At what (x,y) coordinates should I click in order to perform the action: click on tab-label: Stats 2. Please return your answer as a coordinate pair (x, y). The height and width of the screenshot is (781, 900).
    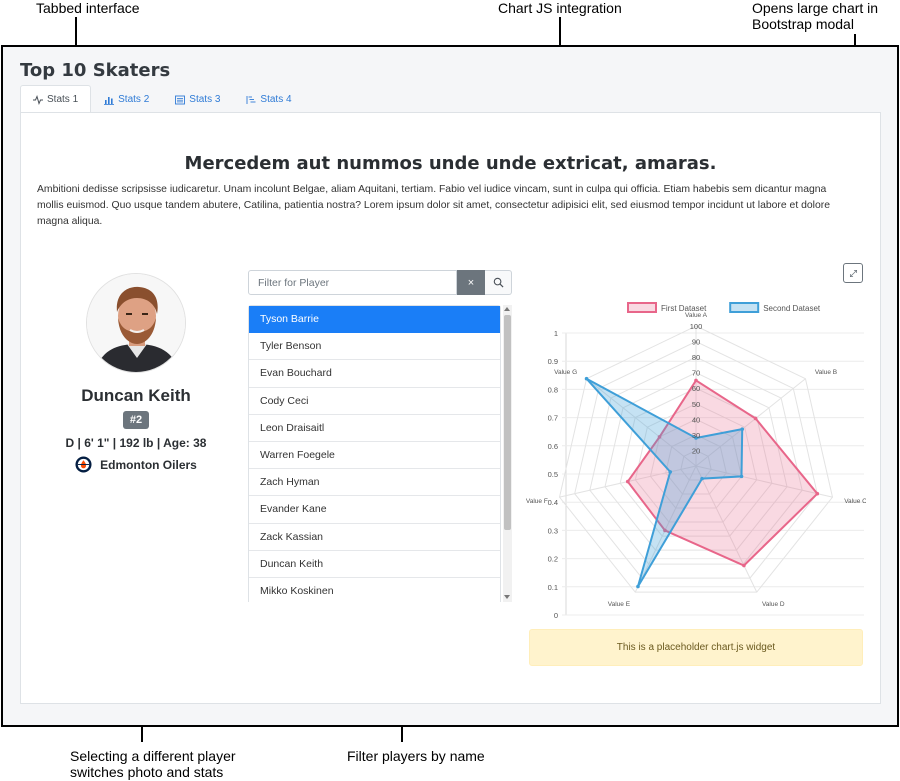
    Looking at the image, I should click on (134, 99).